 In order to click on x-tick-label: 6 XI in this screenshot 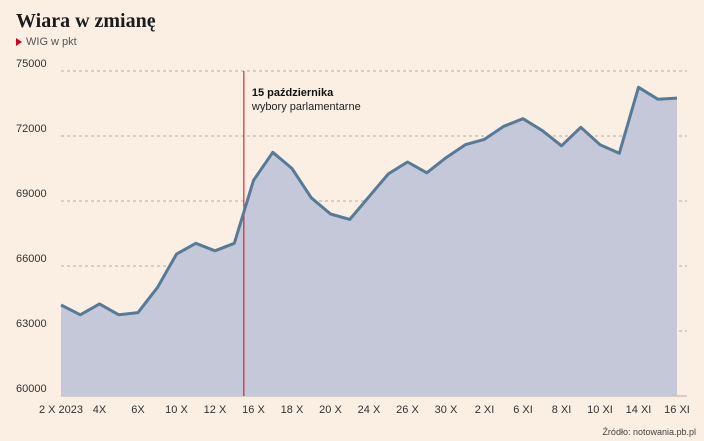, I will do `click(523, 410)`.